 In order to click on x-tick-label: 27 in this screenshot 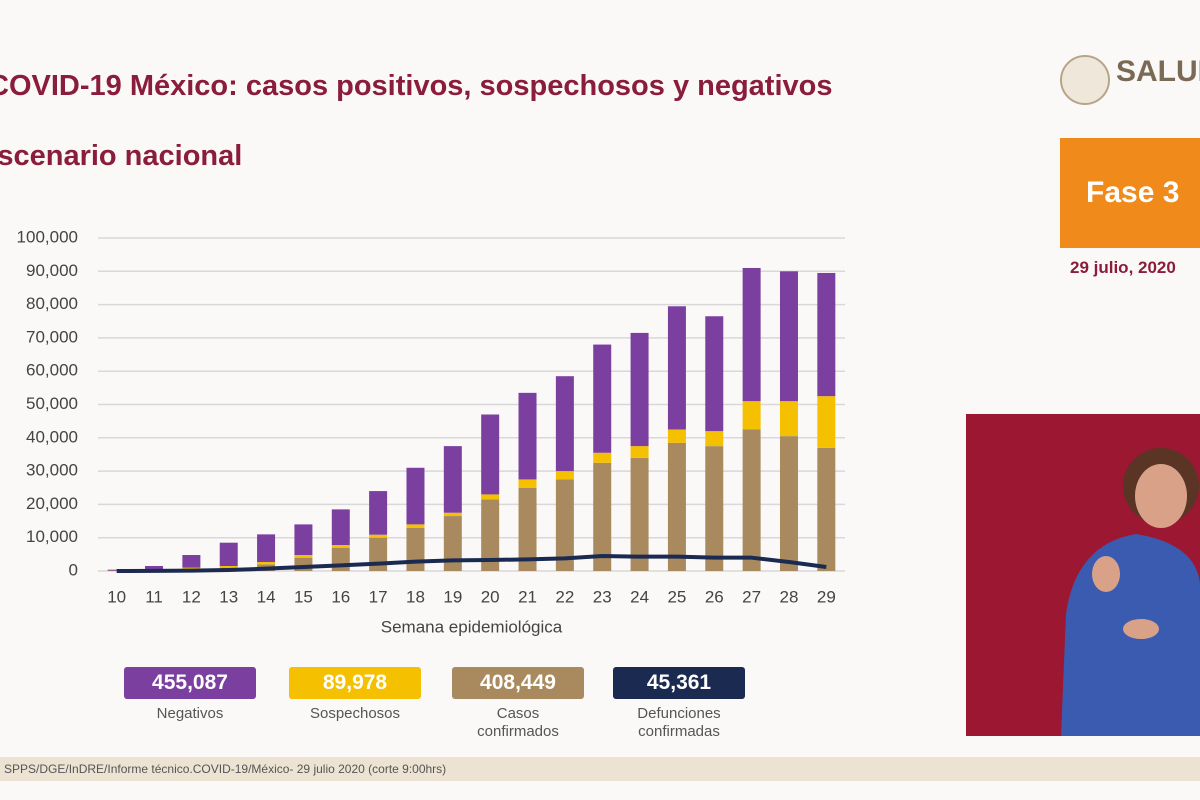, I will do `click(751, 596)`.